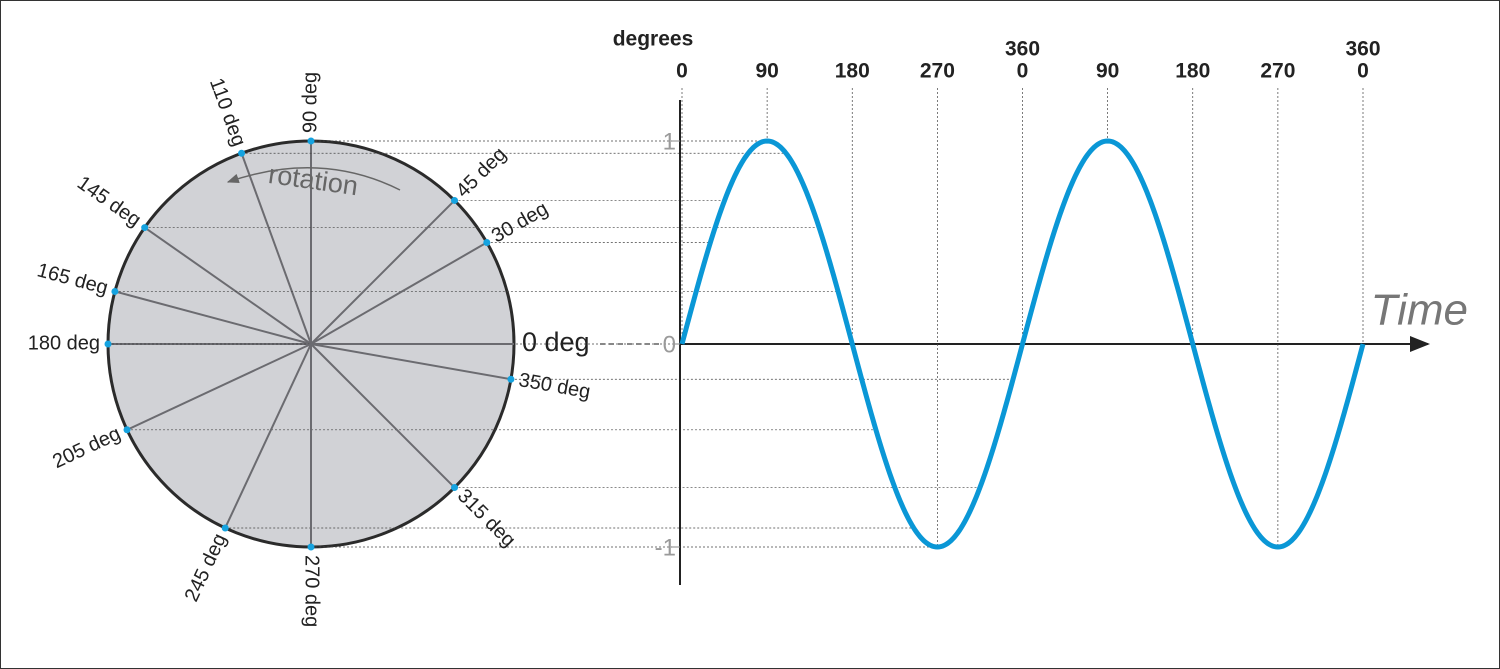 This screenshot has width=1500, height=669. I want to click on spoke-label: 180 deg, so click(64, 343).